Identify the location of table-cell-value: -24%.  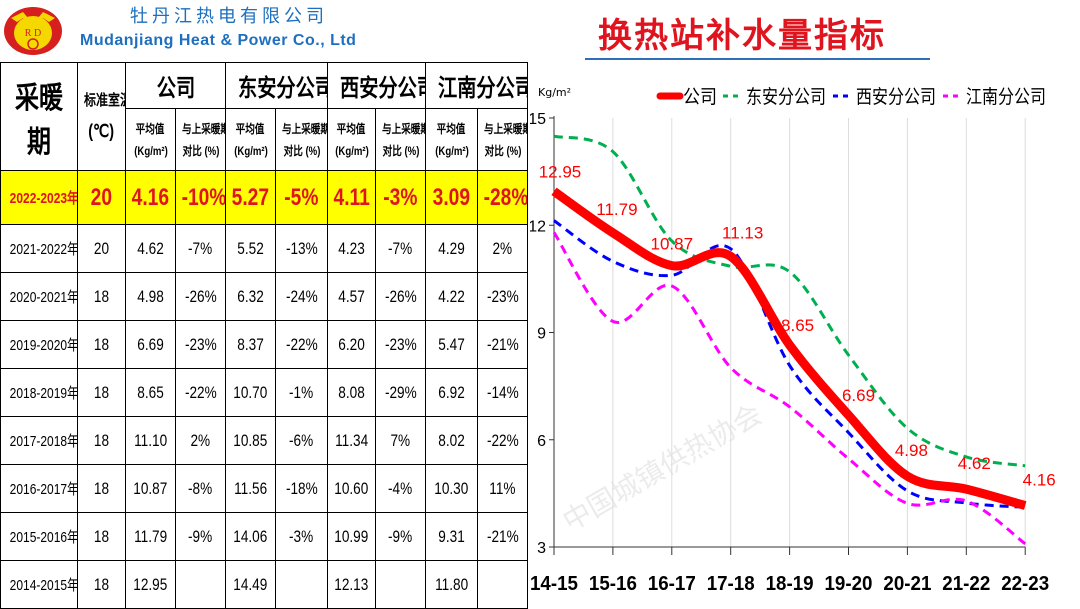
(301, 296).